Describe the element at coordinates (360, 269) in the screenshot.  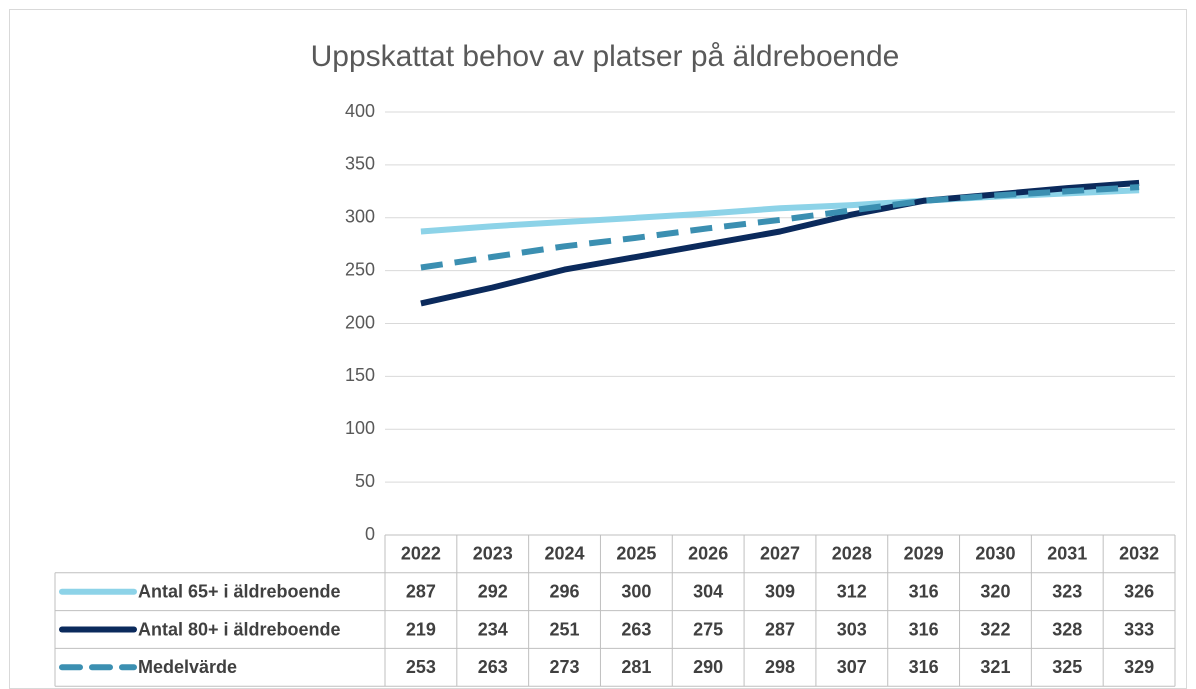
I see `y-tick-label: 250` at that location.